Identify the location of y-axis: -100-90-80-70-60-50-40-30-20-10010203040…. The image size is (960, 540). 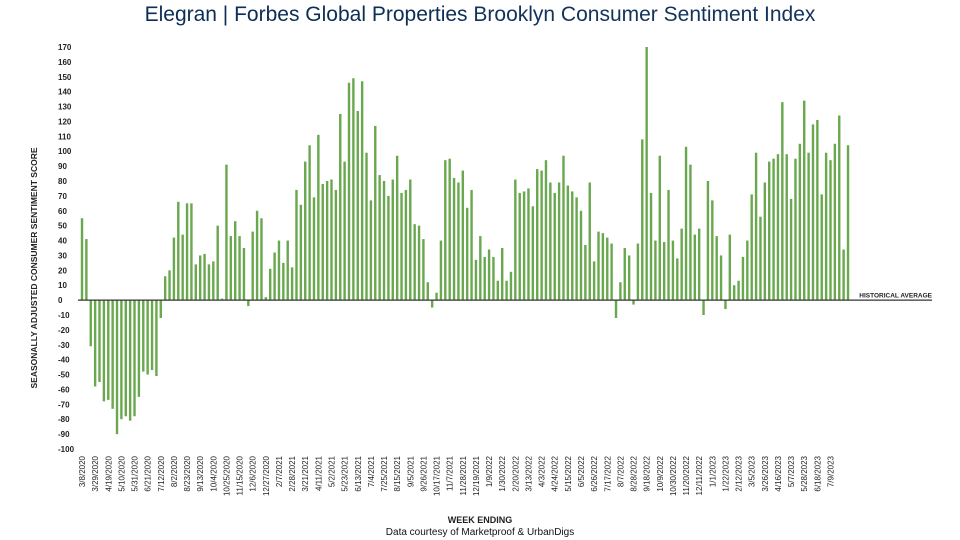
(66, 248).